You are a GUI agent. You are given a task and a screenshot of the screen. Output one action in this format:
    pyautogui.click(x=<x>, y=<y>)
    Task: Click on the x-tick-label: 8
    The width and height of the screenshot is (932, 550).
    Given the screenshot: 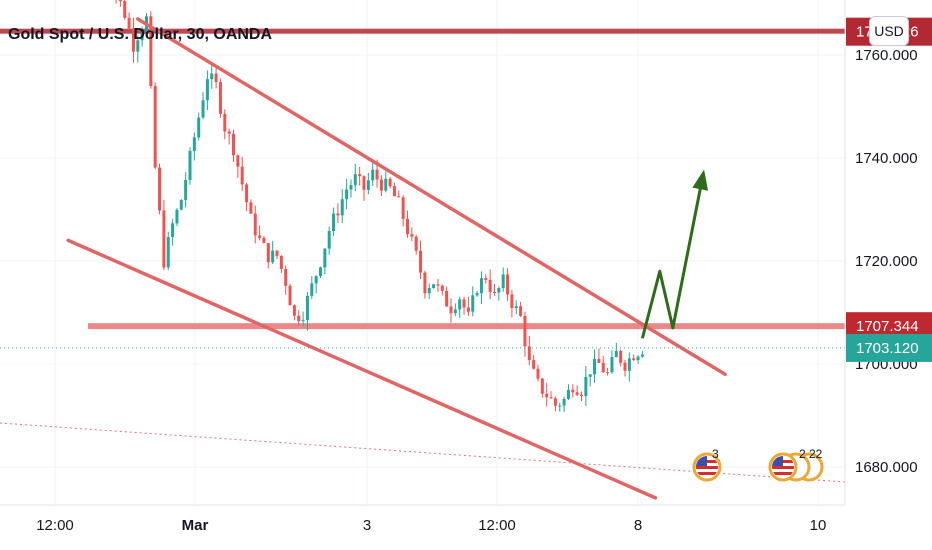 What is the action you would take?
    pyautogui.click(x=638, y=525)
    